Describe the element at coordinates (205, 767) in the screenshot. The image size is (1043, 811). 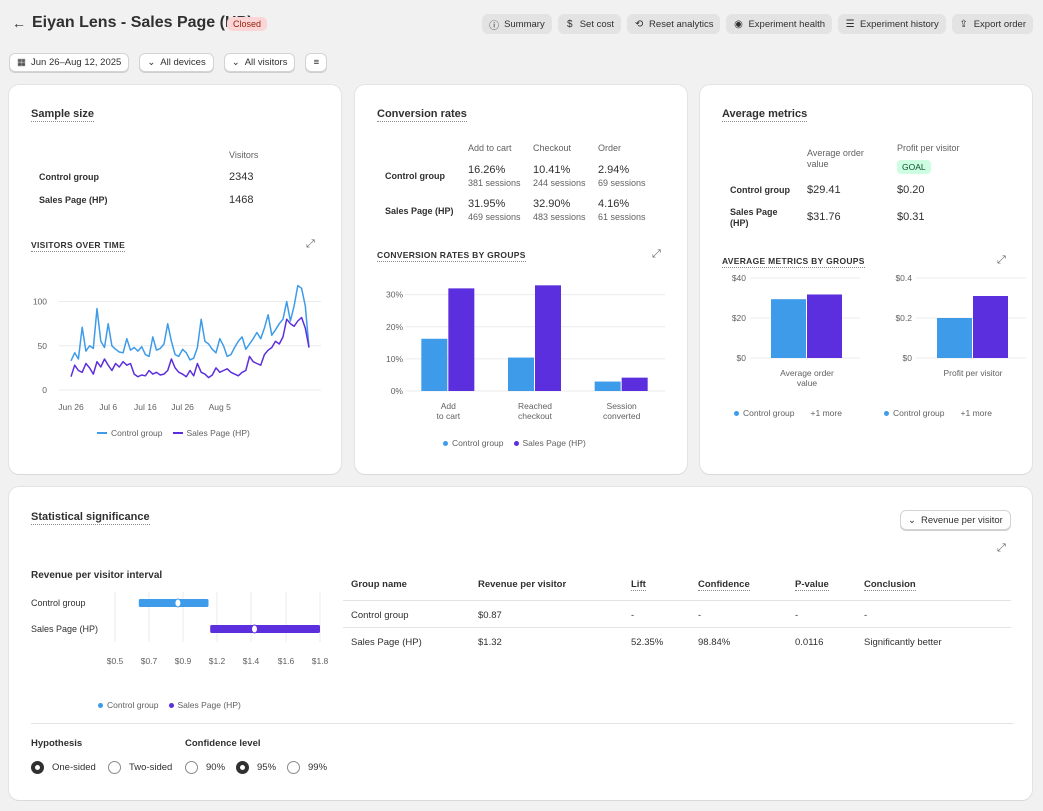
I see `radio-confidence-90: 90%` at that location.